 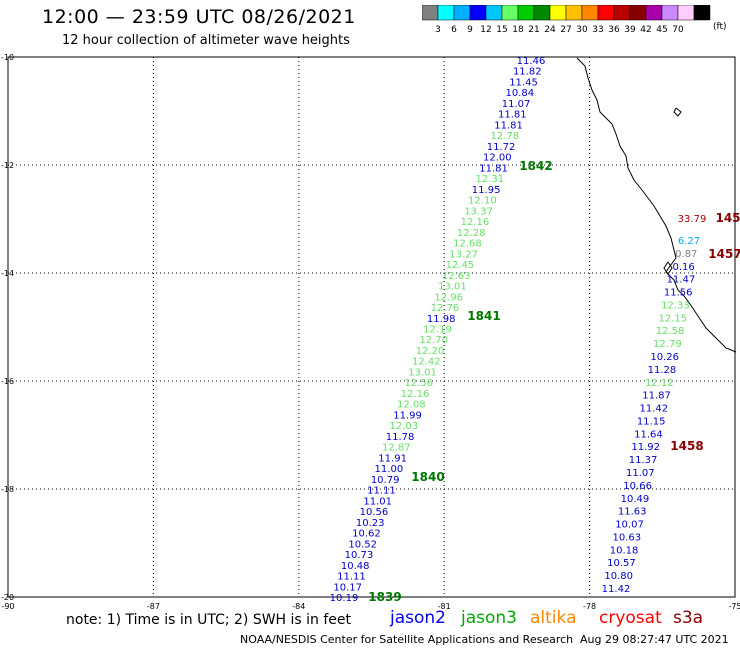 I want to click on swh-value: 11.72, so click(x=501, y=147).